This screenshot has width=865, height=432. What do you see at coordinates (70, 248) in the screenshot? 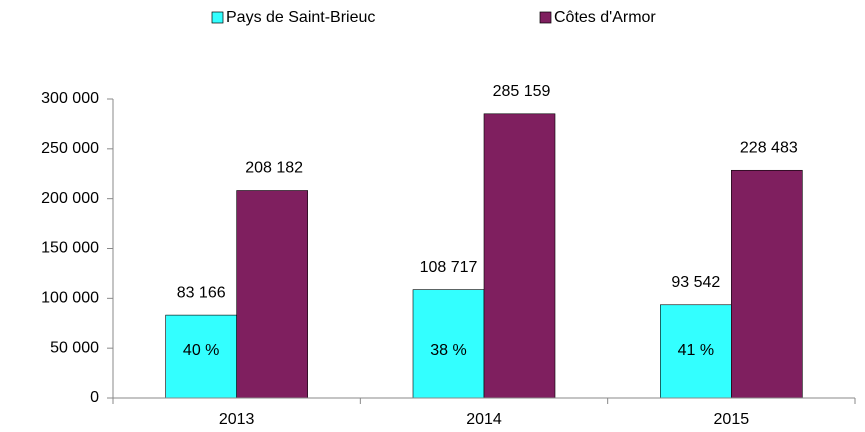
I see `y-tick-label: 150 000` at bounding box center [70, 248].